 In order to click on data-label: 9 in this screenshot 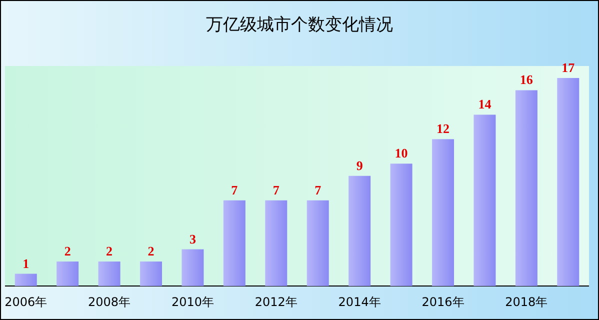, I will do `click(360, 165)`.